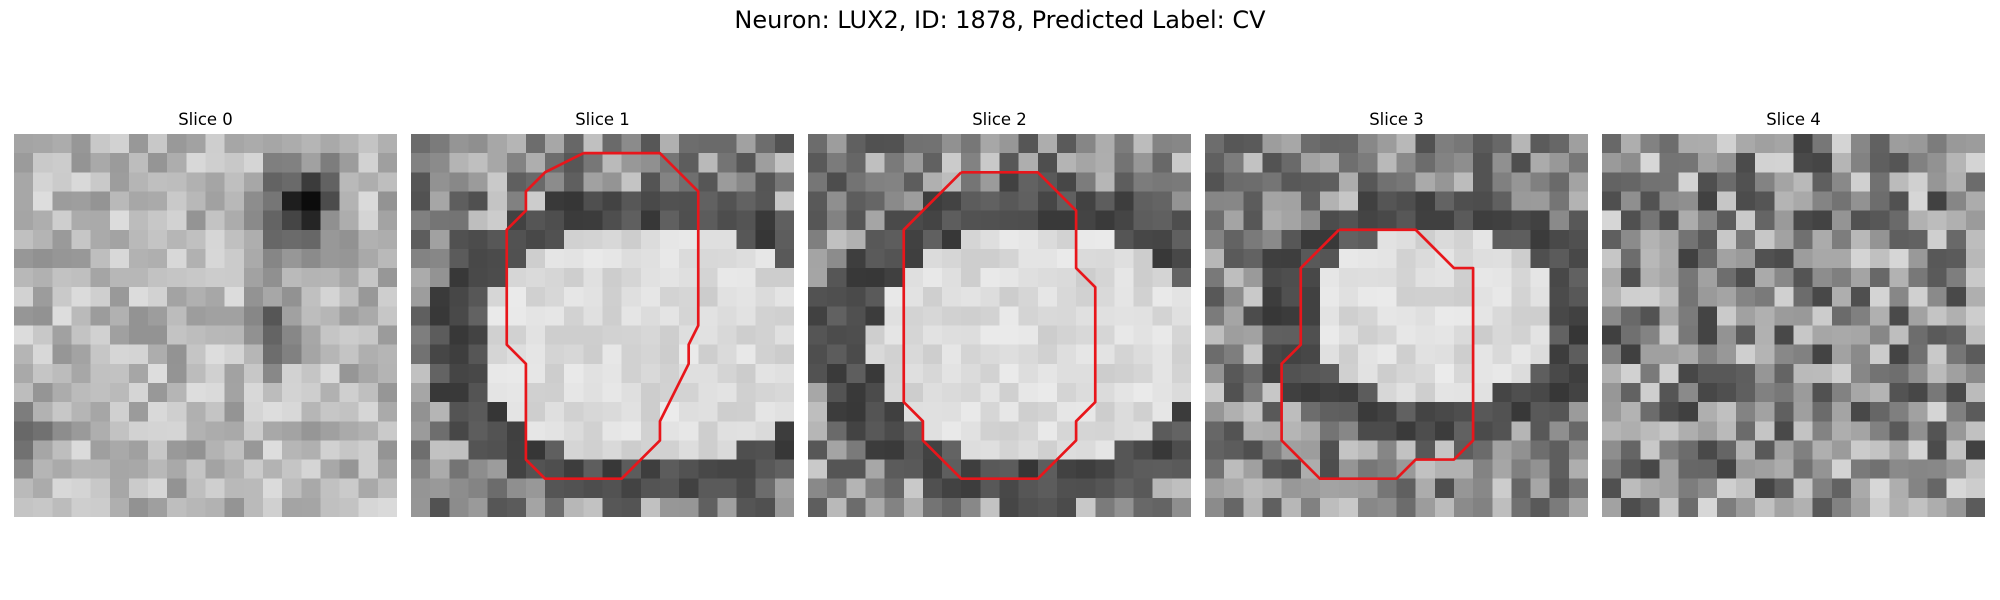 The height and width of the screenshot is (600, 2000). Describe the element at coordinates (1793, 119) in the screenshot. I see `slice-title: Slice 4` at that location.